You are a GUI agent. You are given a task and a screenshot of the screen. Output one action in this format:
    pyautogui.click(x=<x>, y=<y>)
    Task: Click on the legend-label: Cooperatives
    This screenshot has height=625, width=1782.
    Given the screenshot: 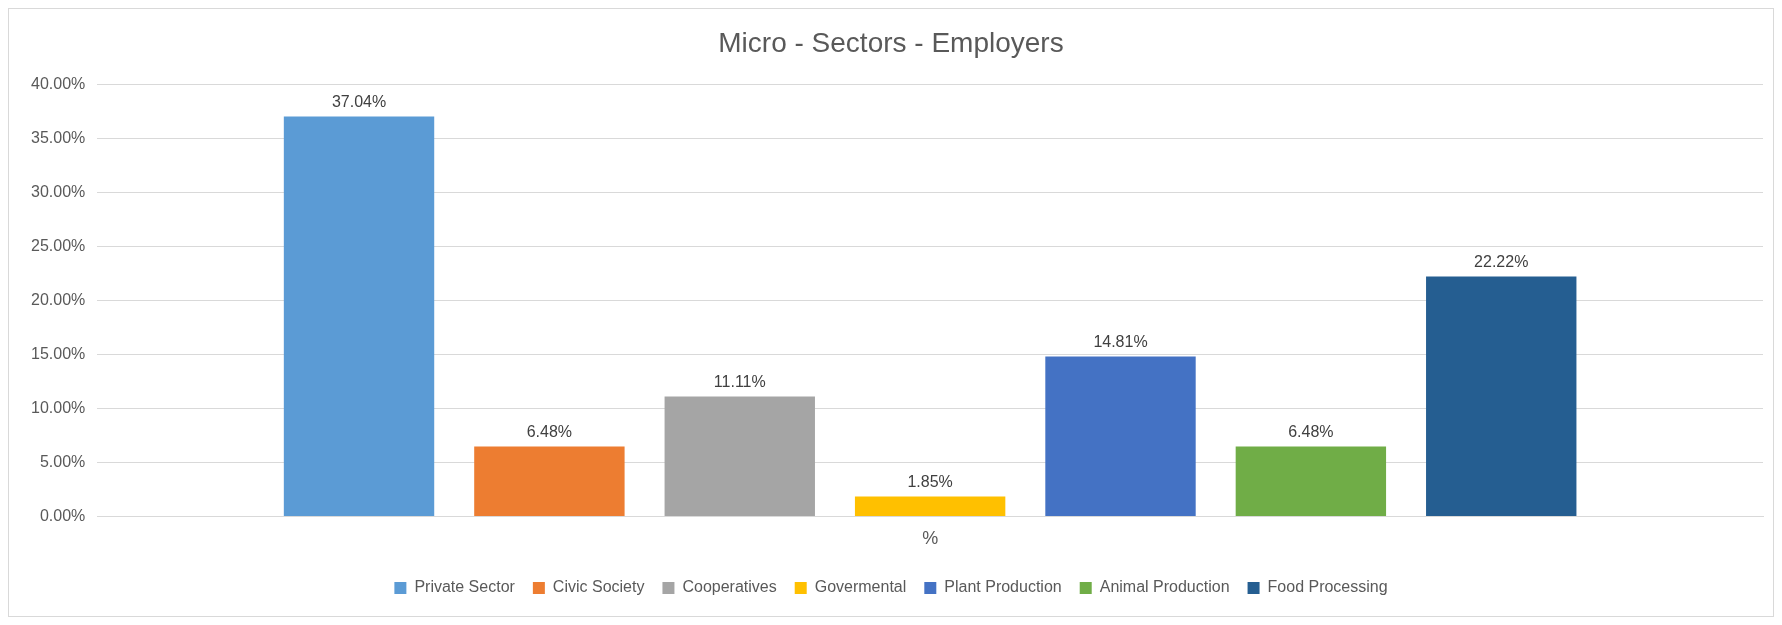 What is the action you would take?
    pyautogui.click(x=729, y=587)
    